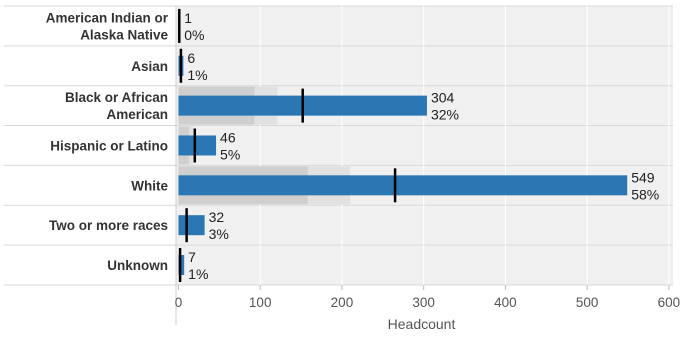 The width and height of the screenshot is (682, 344). I want to click on percent-label: 5%, so click(230, 154).